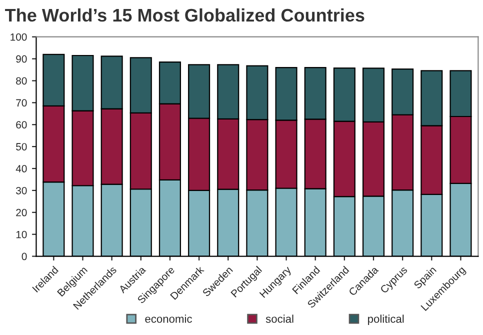 The image size is (483, 335). What do you see at coordinates (21, 190) in the screenshot?
I see `y-tick-label: 30` at bounding box center [21, 190].